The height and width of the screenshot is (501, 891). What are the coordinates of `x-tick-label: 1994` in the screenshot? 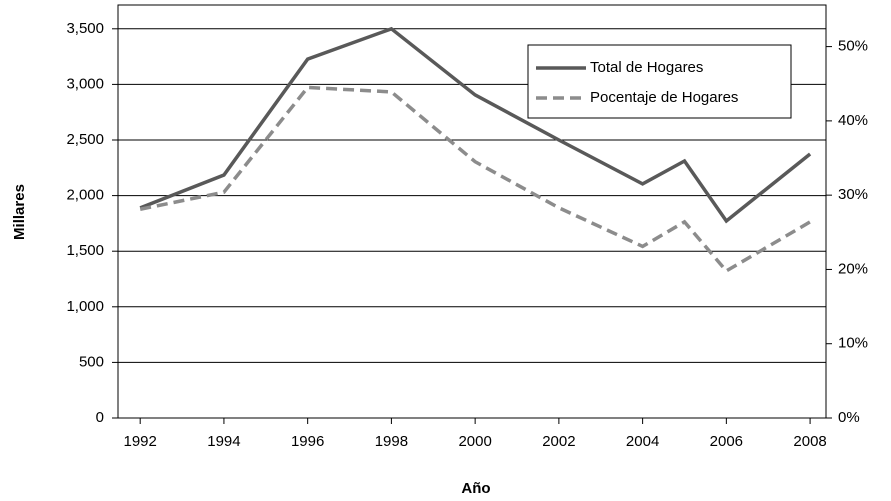 It's located at (223, 441).